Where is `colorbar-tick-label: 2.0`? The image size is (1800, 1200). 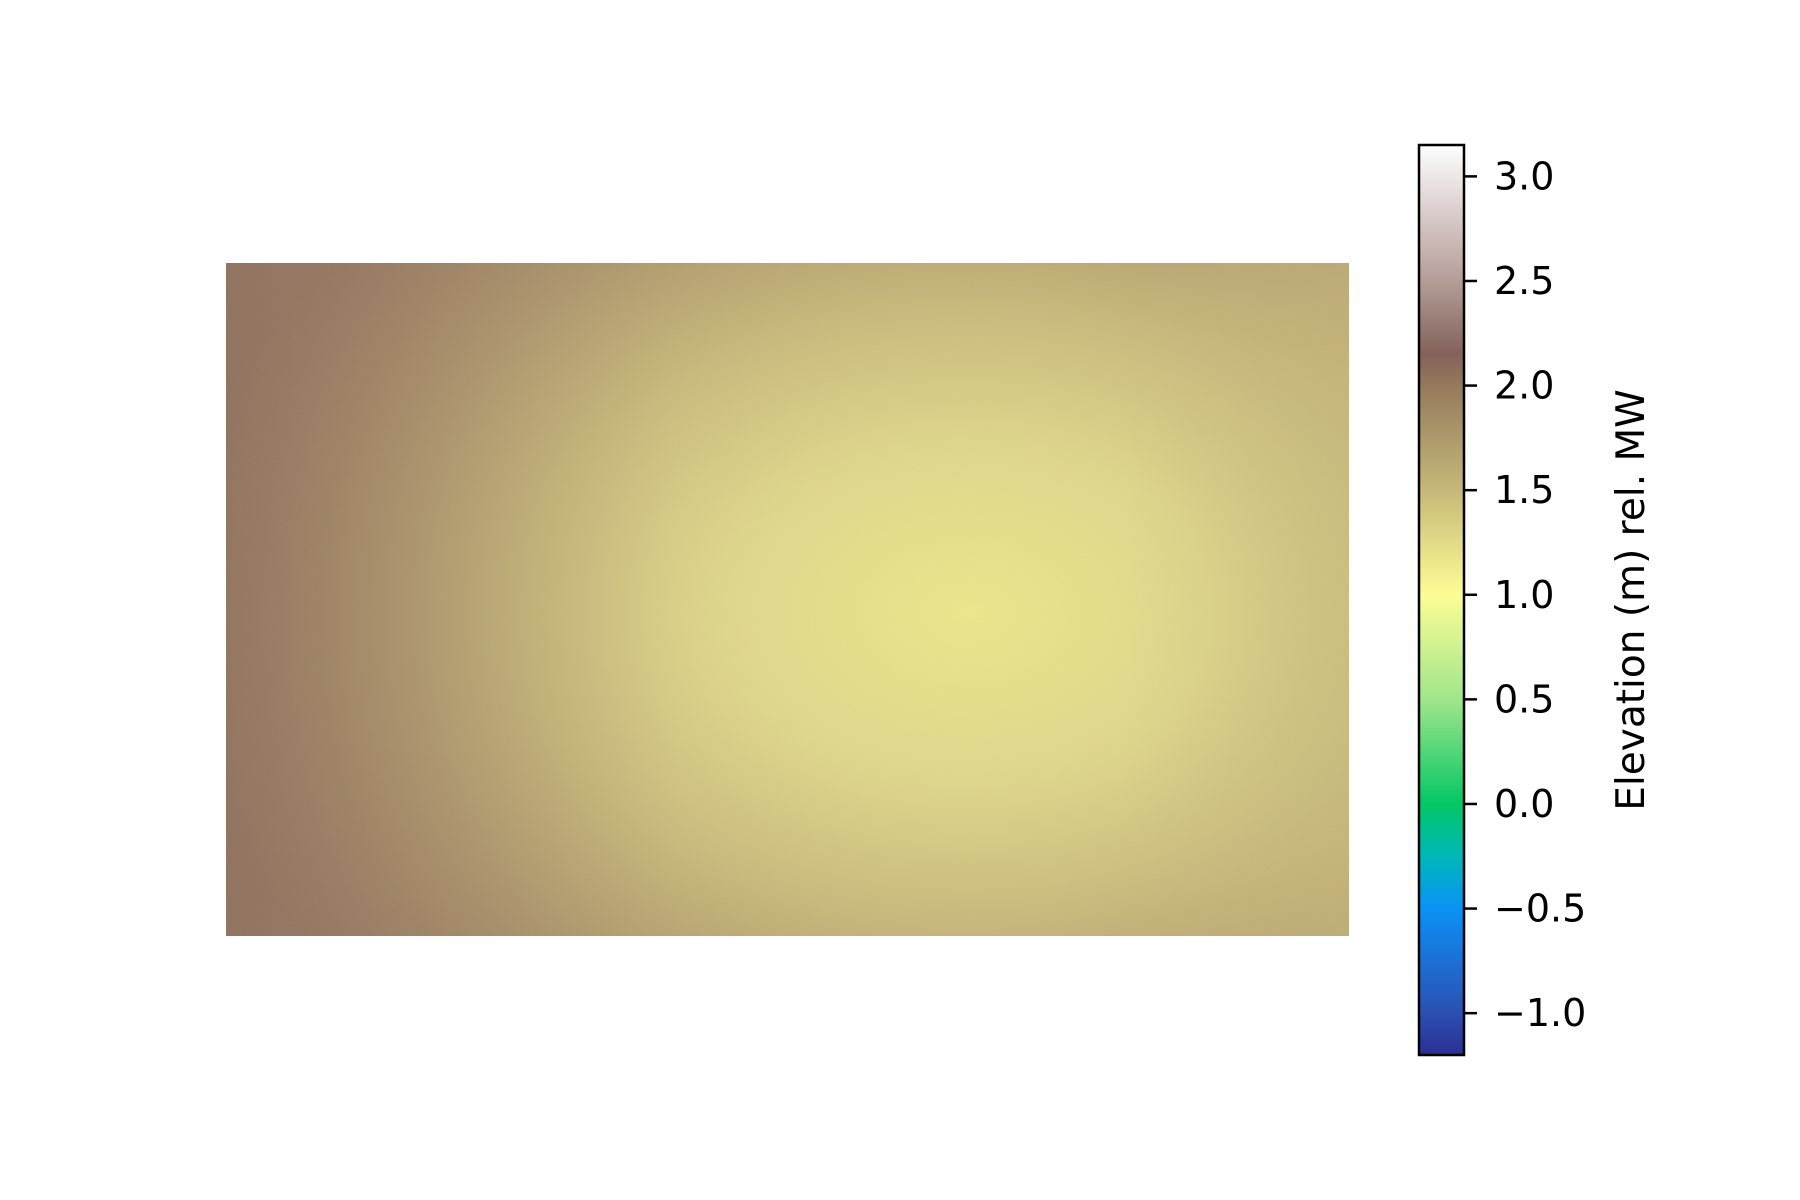 colorbar-tick-label: 2.0 is located at coordinates (1524, 386).